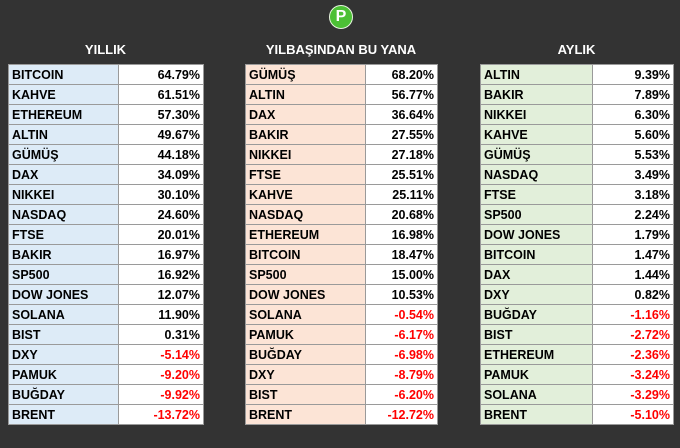 The width and height of the screenshot is (680, 448). What do you see at coordinates (633, 354) in the screenshot?
I see `return-value: -2.36%` at bounding box center [633, 354].